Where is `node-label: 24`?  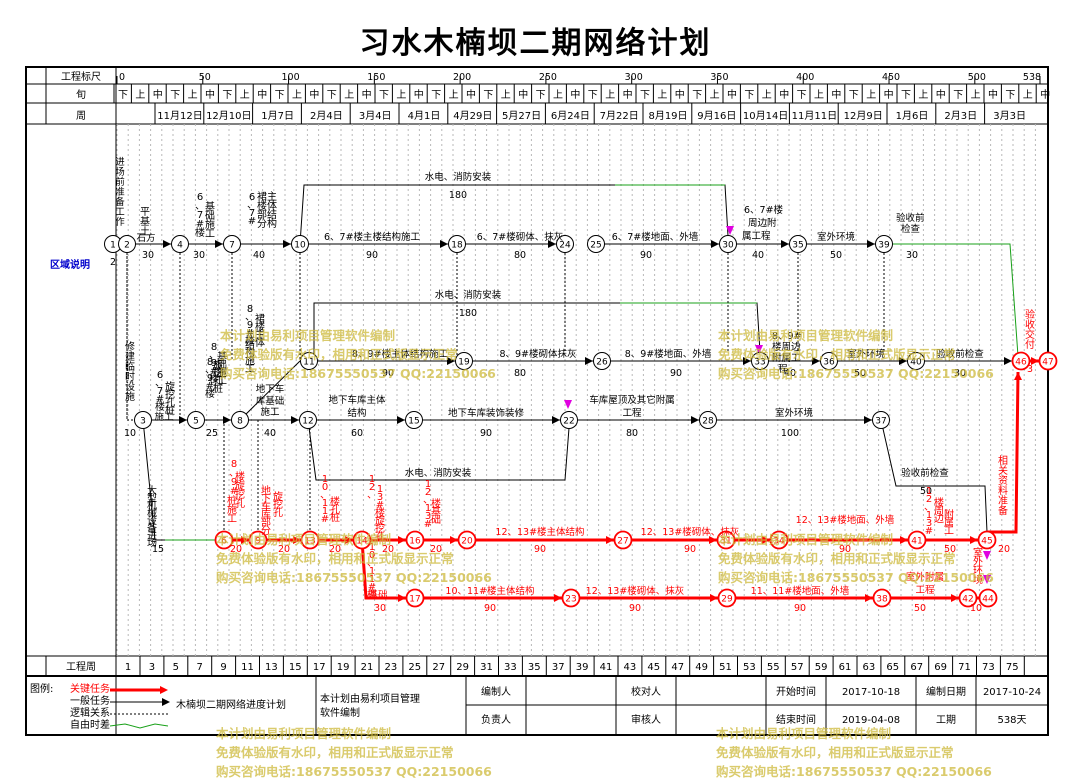 node-label: 24 is located at coordinates (565, 246).